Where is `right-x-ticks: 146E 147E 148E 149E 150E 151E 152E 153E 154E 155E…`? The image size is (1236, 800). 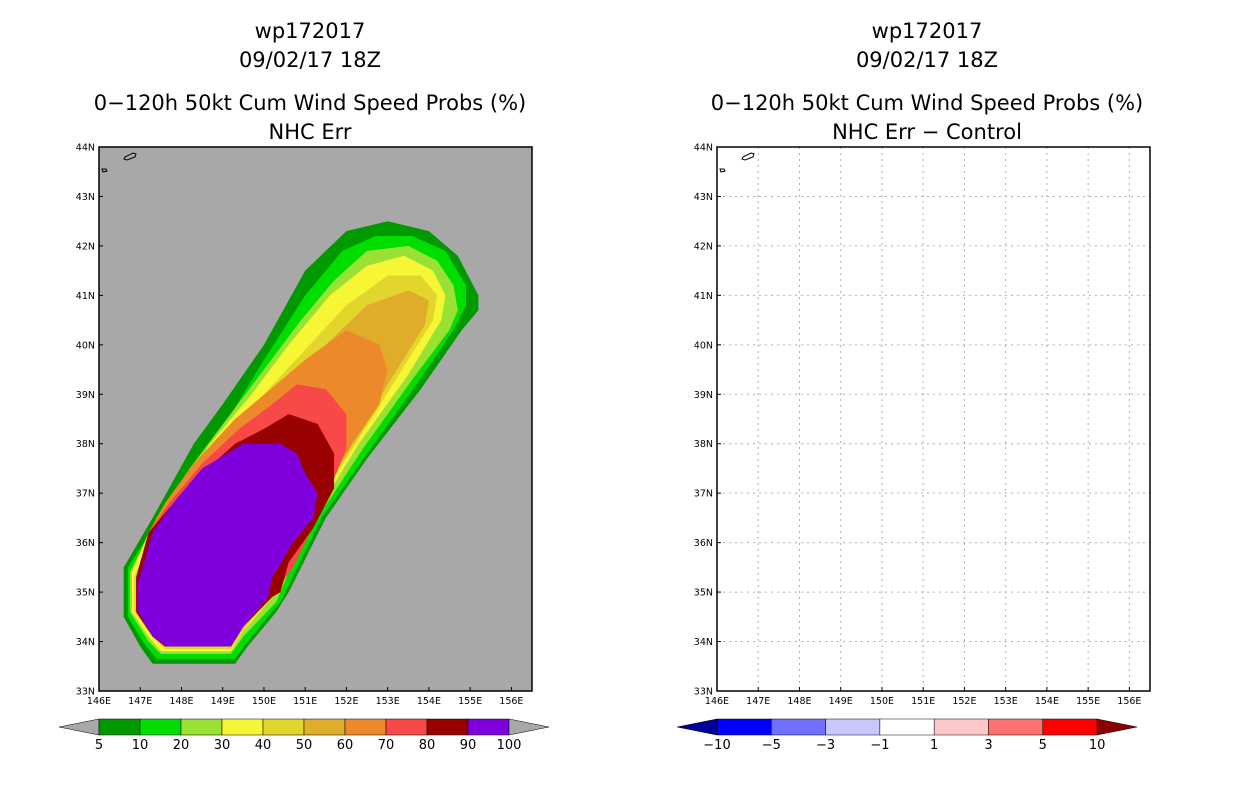 right-x-ticks: 146E 147E 148E 149E 150E 151E 152E 153E 154E 155E… is located at coordinates (923, 697).